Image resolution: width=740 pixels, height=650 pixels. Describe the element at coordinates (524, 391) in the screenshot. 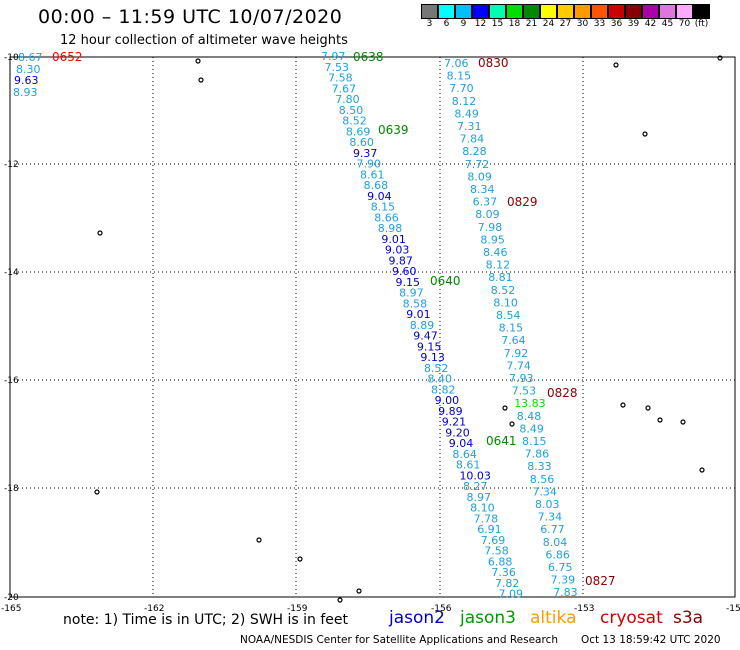

I see `swh-value: 7.53` at that location.